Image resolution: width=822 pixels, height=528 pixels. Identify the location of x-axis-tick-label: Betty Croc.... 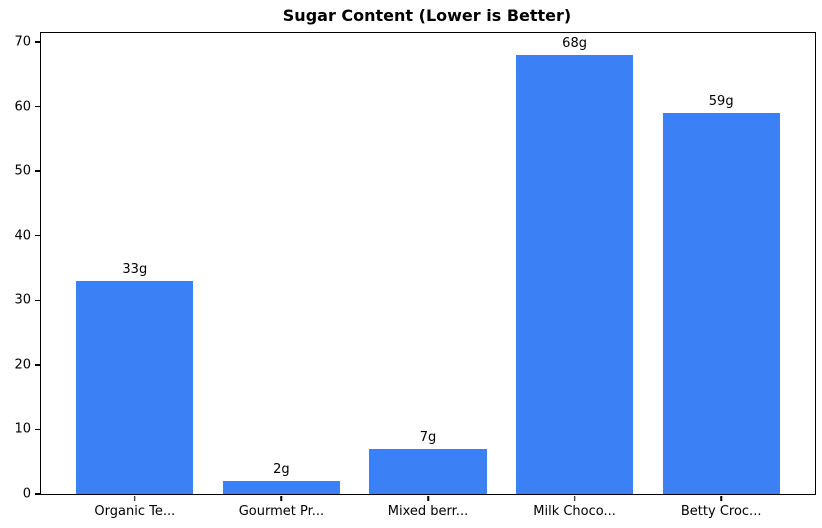
(721, 511).